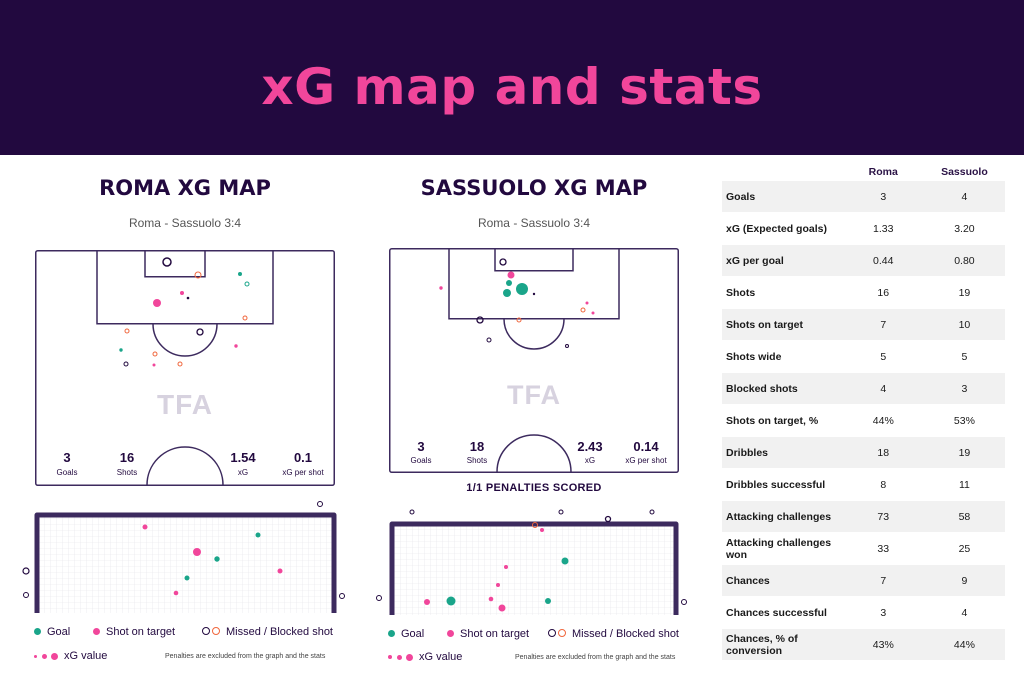  I want to click on roma-goal-shots, so click(183, 550).